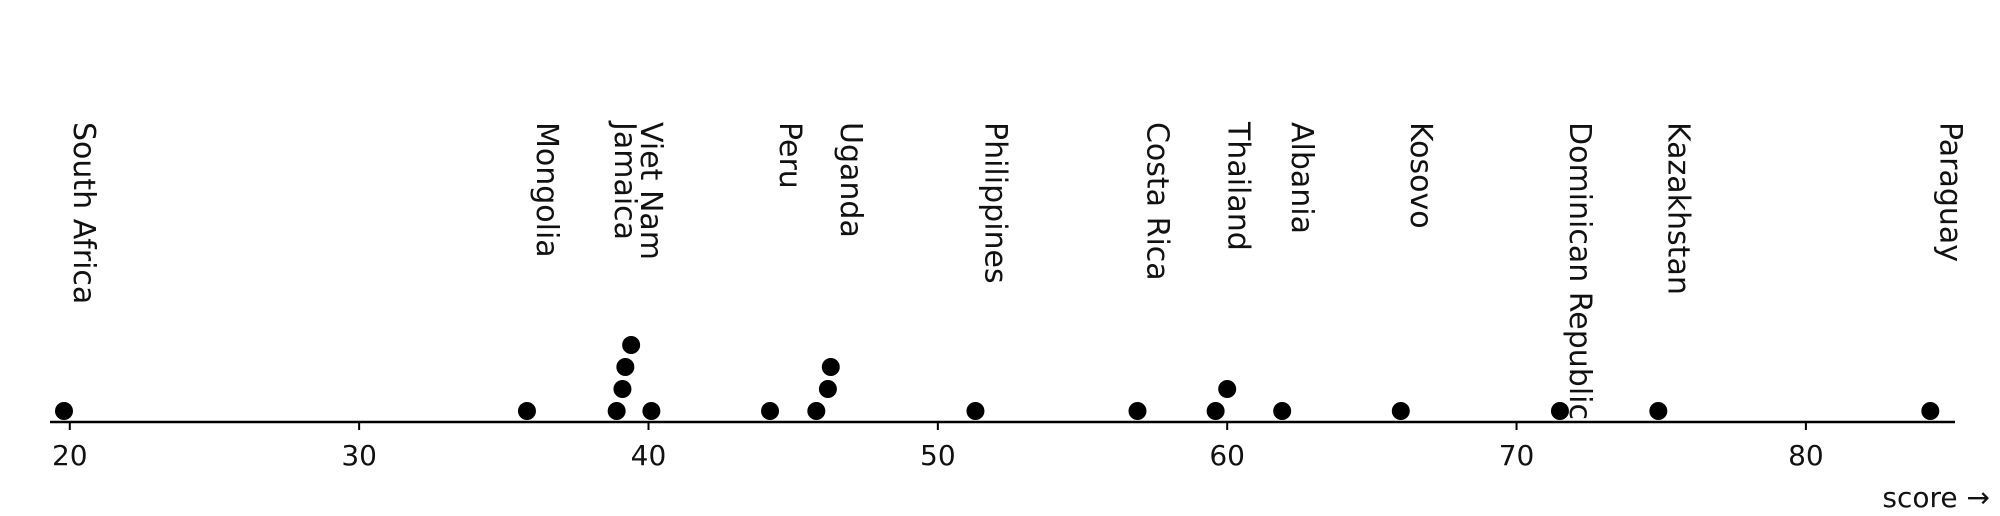 Image resolution: width=2000 pixels, height=516 pixels. What do you see at coordinates (1579, 271) in the screenshot?
I see `country-label: Dominican Republic` at bounding box center [1579, 271].